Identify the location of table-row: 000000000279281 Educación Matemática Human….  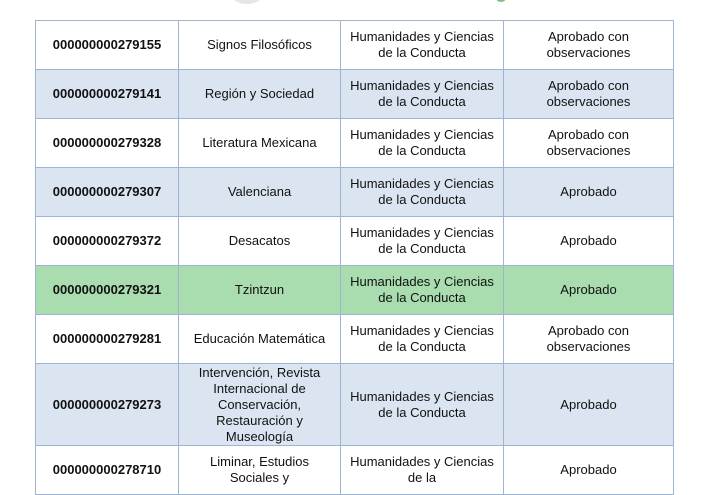
(354, 339).